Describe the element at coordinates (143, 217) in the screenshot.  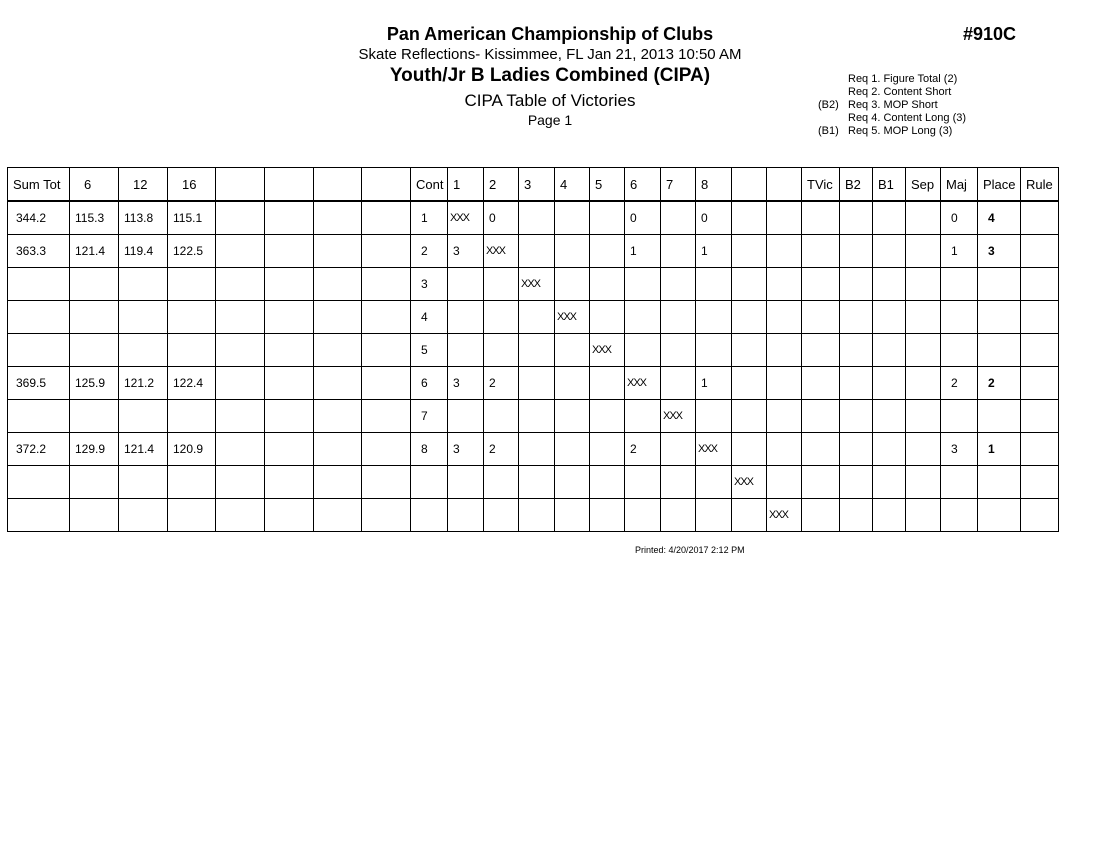
I see `table-cell: 113.8` at that location.